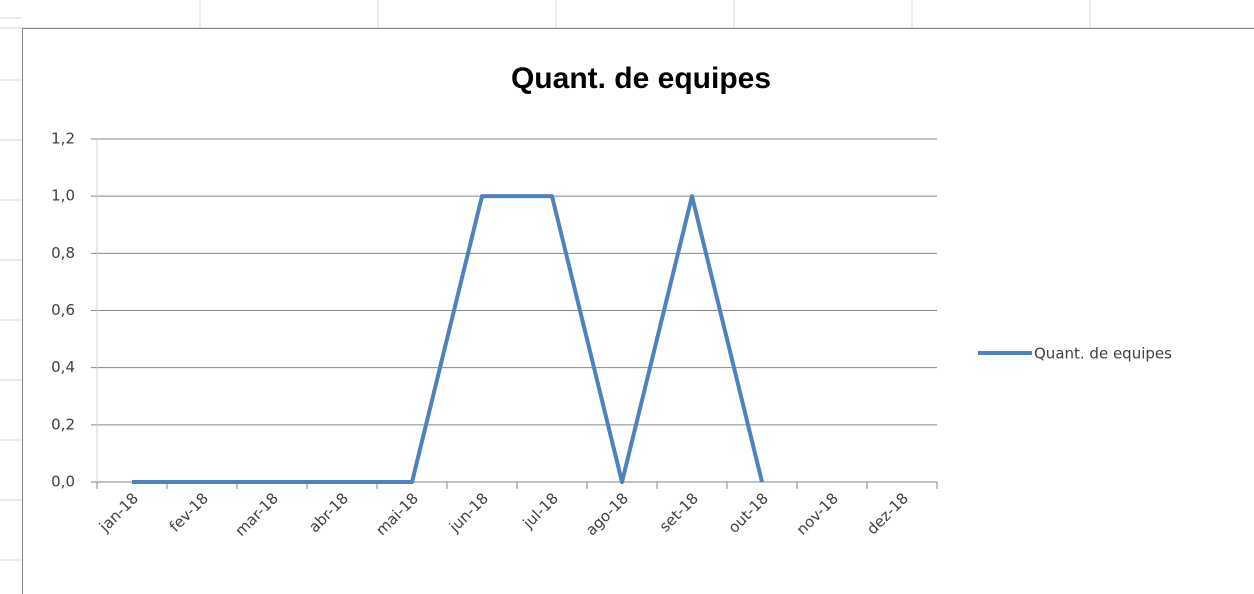 Image resolution: width=1254 pixels, height=594 pixels. I want to click on y-tick-label: 0,2, so click(63, 424).